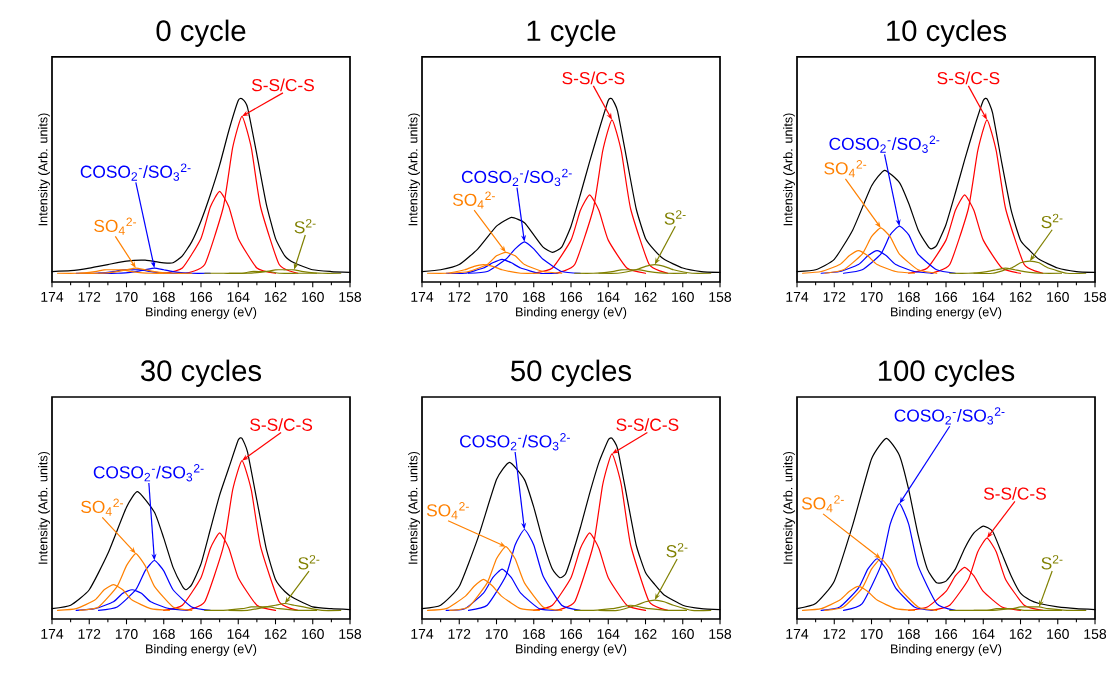  Describe the element at coordinates (946, 373) in the screenshot. I see `chart-title: 100 cycles` at that location.